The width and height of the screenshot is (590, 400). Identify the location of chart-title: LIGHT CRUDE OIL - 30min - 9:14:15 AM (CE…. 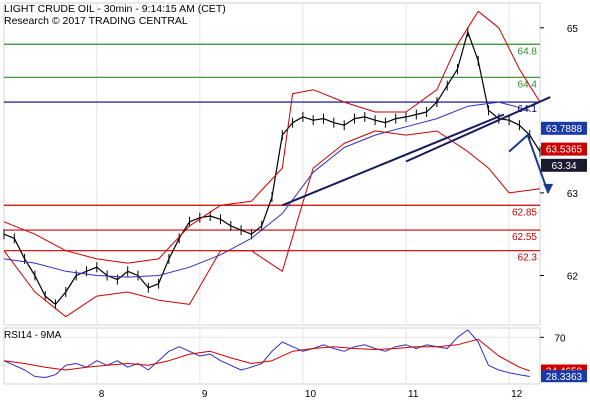
(115, 9).